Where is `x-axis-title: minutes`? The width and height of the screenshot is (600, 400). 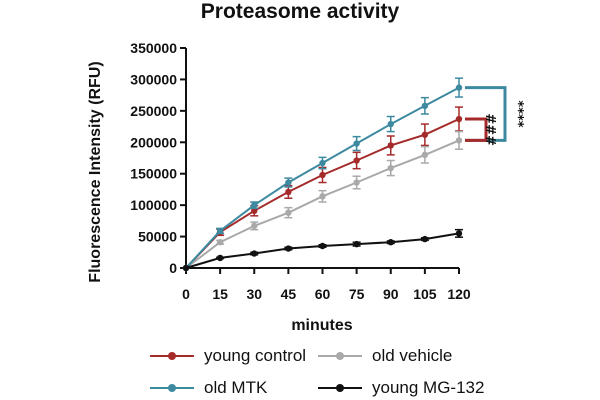 x-axis-title: minutes is located at coordinates (321, 325).